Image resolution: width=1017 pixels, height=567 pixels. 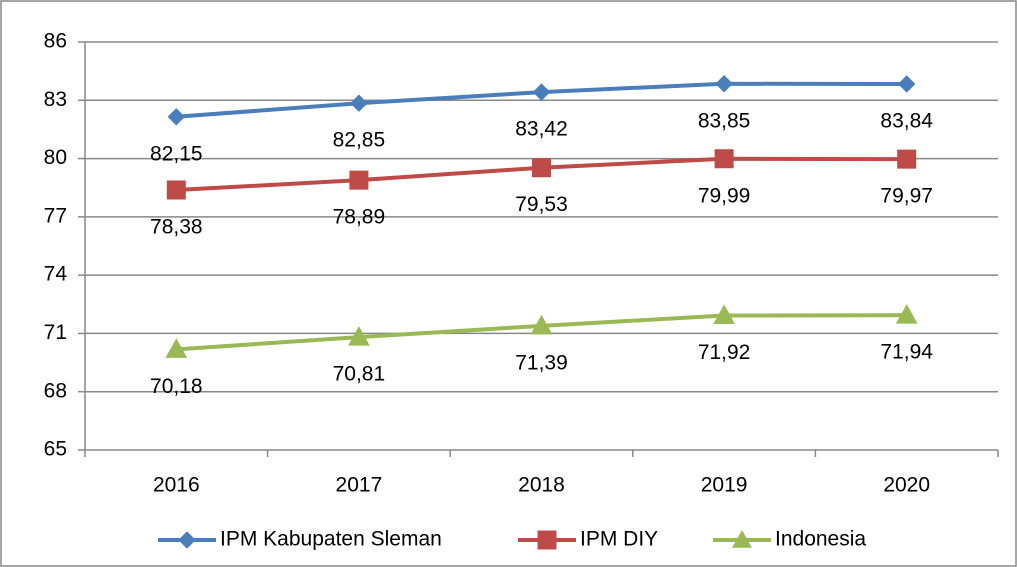 What do you see at coordinates (359, 374) in the screenshot?
I see `data-label: 70,81` at bounding box center [359, 374].